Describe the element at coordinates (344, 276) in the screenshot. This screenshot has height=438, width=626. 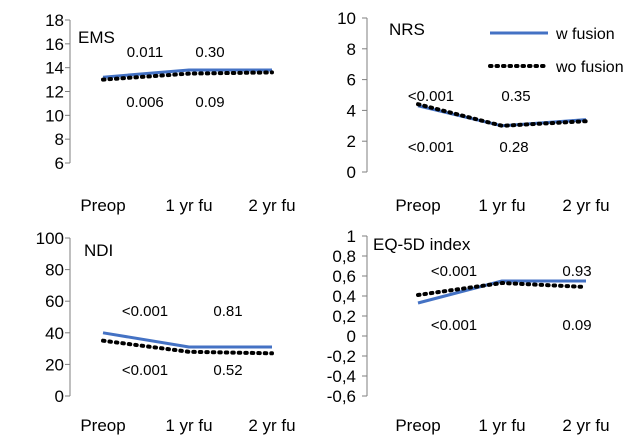
I see `y-tick-label: 0,6` at that location.